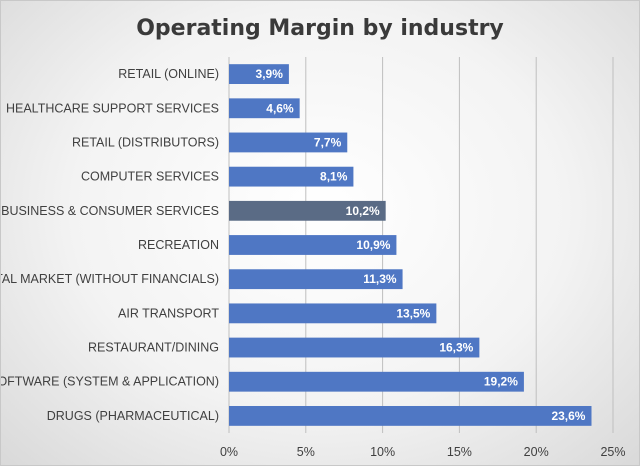 This screenshot has width=640, height=466. I want to click on x-tick-label: 15%, so click(459, 452).